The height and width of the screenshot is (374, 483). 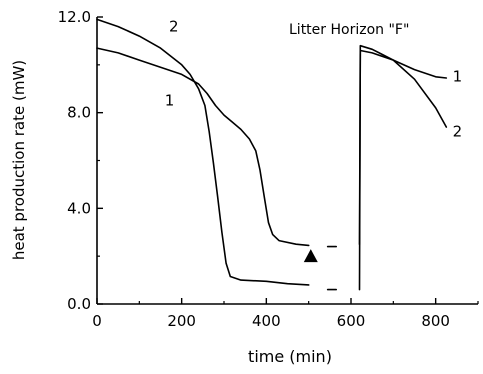 What do you see at coordinates (290, 356) in the screenshot?
I see `x-axis-label: time (min)` at bounding box center [290, 356].